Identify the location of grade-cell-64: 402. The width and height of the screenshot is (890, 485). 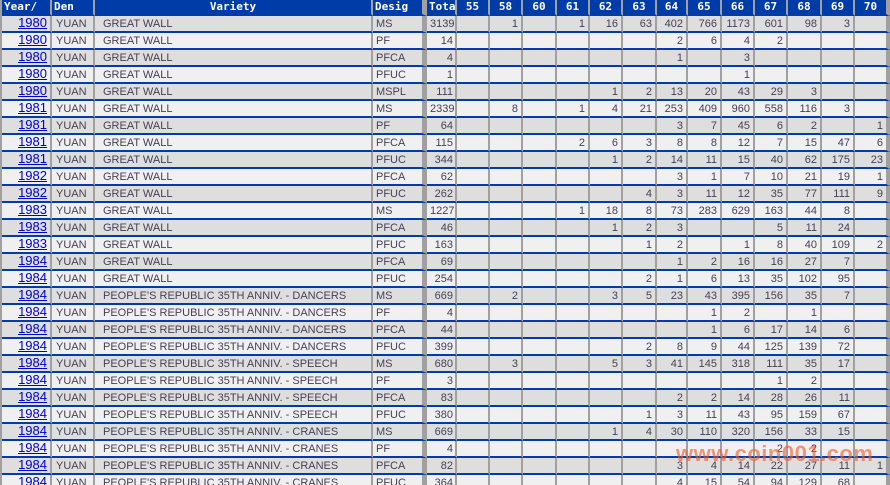
(672, 24).